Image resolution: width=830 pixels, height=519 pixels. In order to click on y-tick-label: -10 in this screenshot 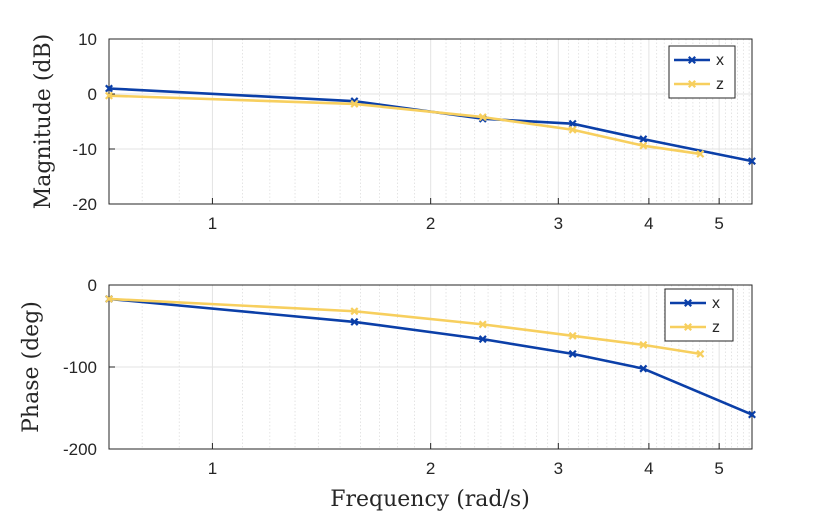, I will do `click(84, 149)`.